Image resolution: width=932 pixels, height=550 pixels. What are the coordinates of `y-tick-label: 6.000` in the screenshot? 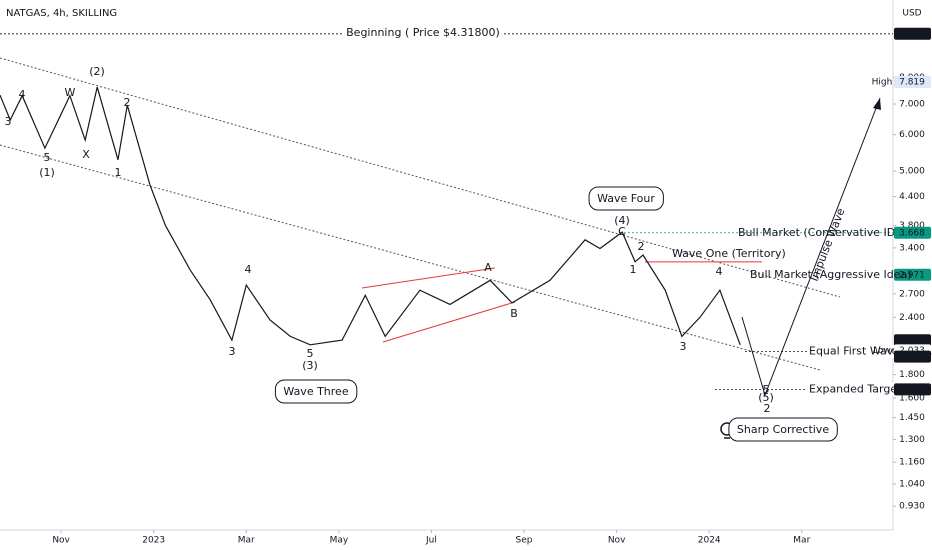 It's located at (912, 135).